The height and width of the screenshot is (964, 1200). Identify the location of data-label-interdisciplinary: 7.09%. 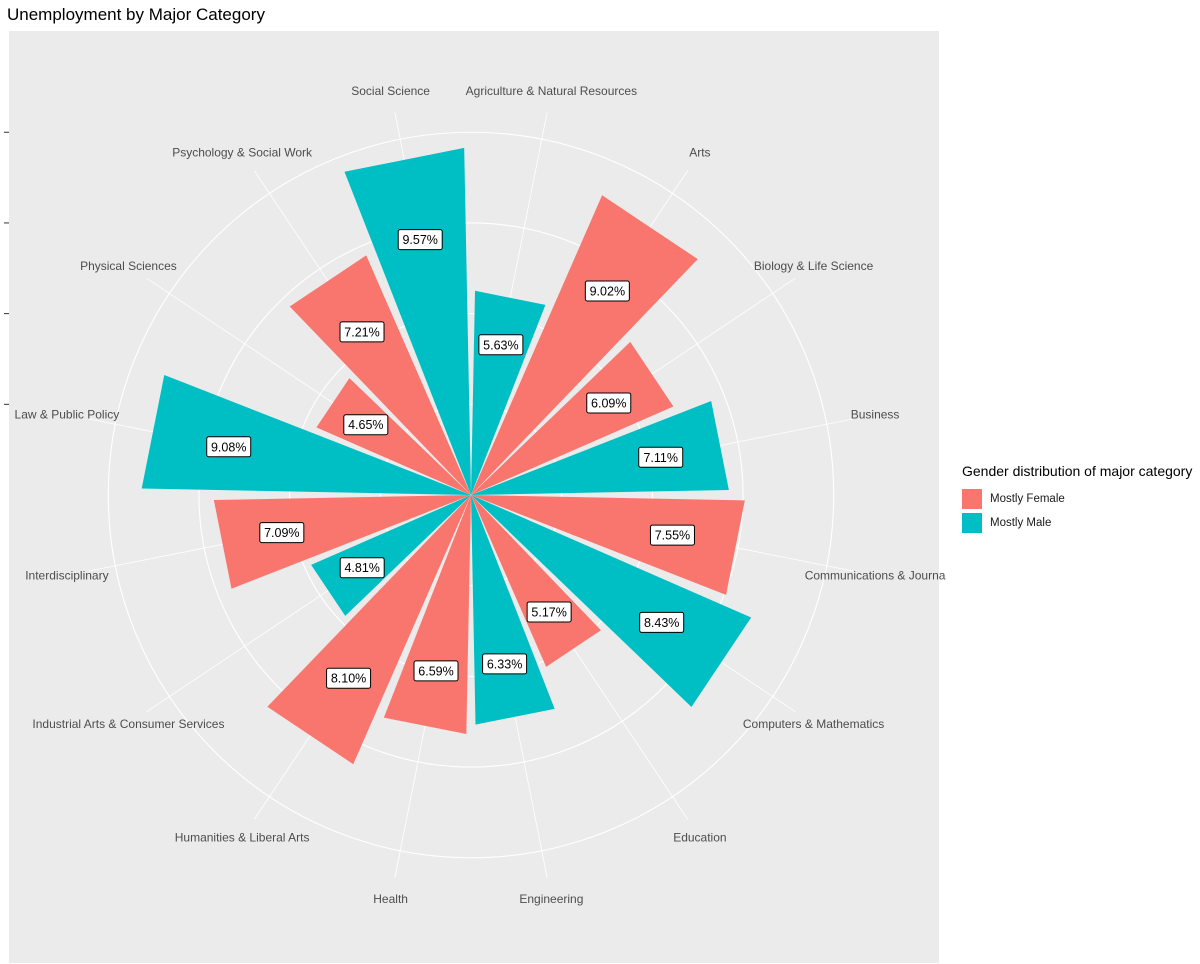
(282, 533).